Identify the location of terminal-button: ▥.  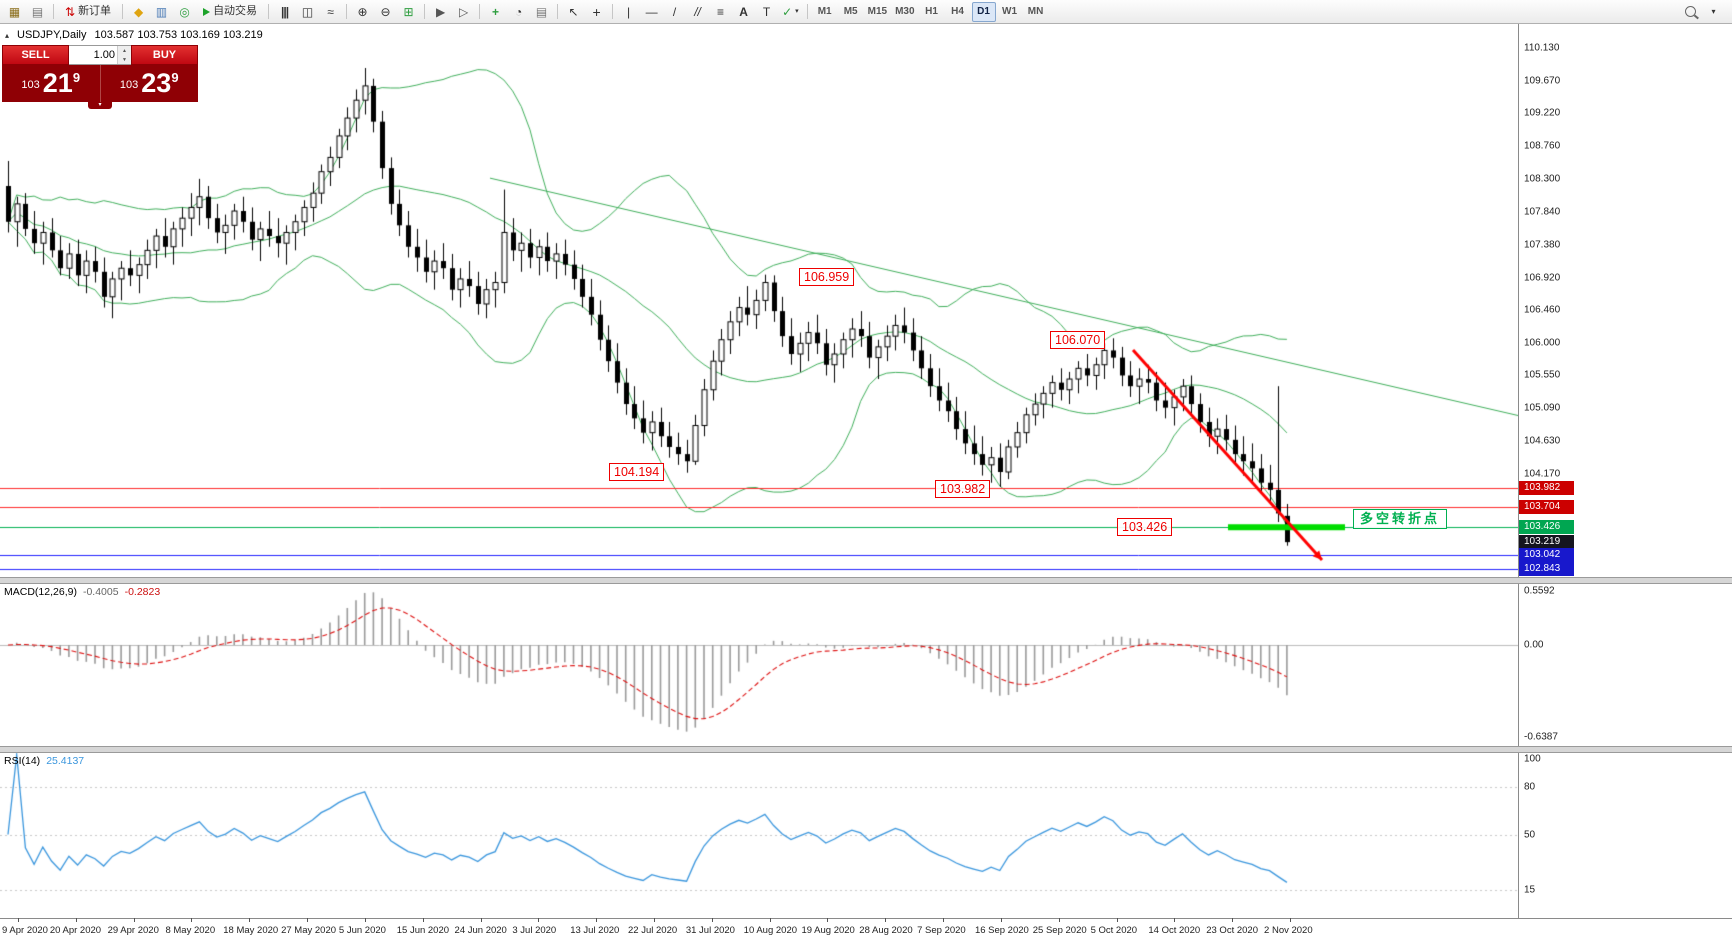
(161, 12).